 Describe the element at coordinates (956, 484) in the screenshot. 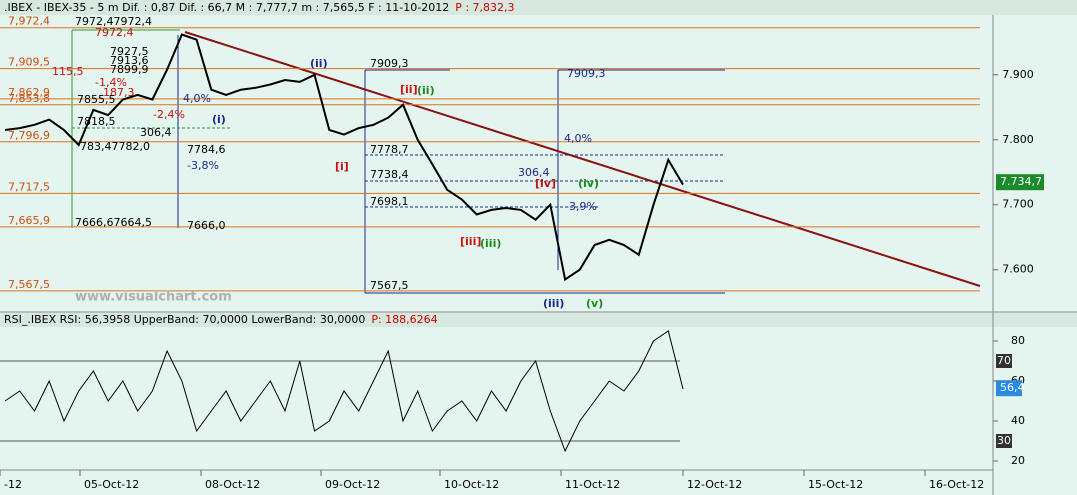

I see `x-tick-label: 16-Oct-12` at that location.